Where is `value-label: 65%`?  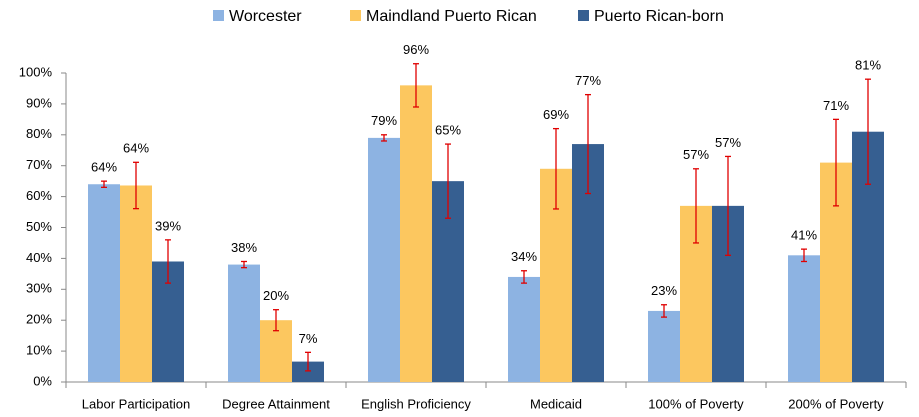 value-label: 65% is located at coordinates (448, 130).